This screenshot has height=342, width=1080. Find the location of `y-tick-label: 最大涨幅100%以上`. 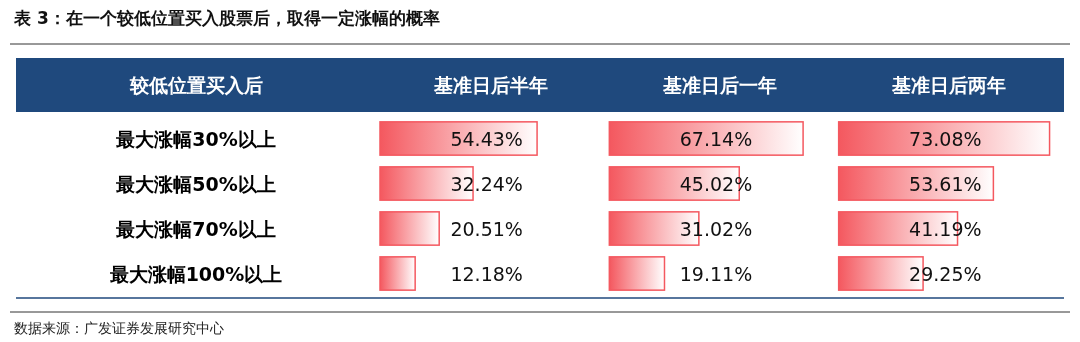

y-tick-label: 最大涨幅100%以上 is located at coordinates (195, 273).